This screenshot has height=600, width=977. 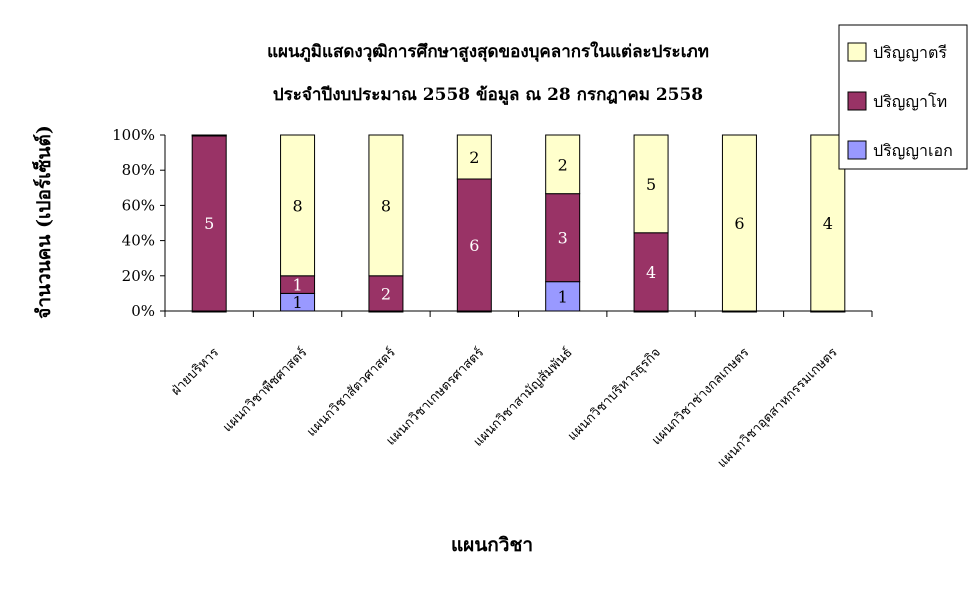 What do you see at coordinates (700, 396) in the screenshot?
I see `x-category-label: แผนกวิชาช่างกลเกษตร` at bounding box center [700, 396].